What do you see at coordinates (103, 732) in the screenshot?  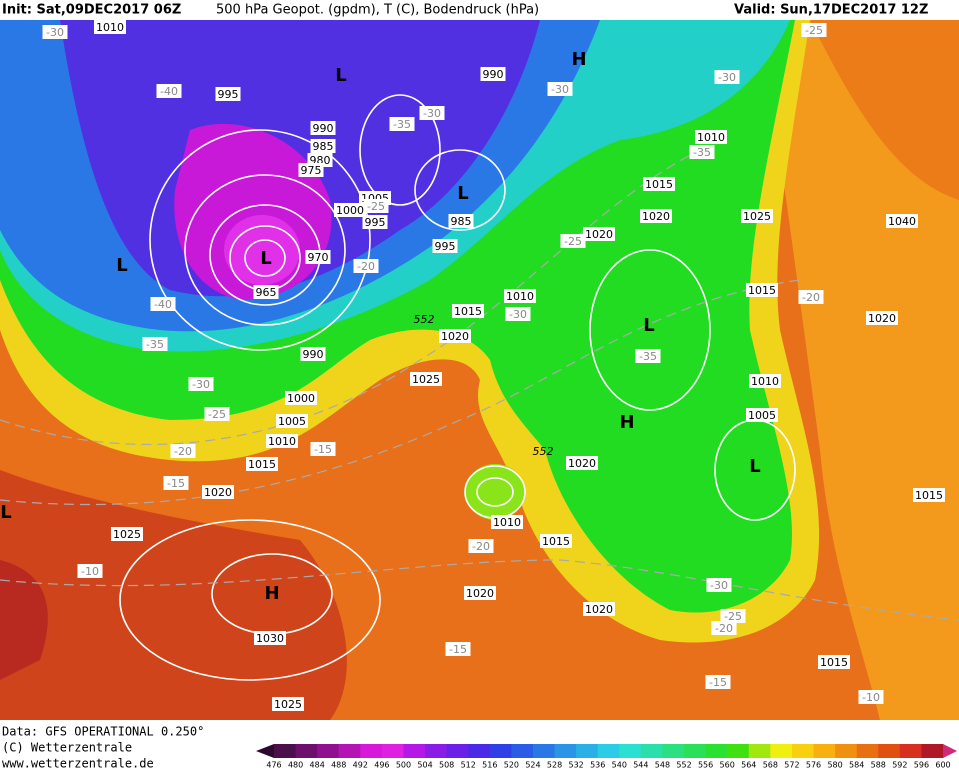 I see `data-source: Data: GFS OPERATIONAL 0.250°` at bounding box center [103, 732].